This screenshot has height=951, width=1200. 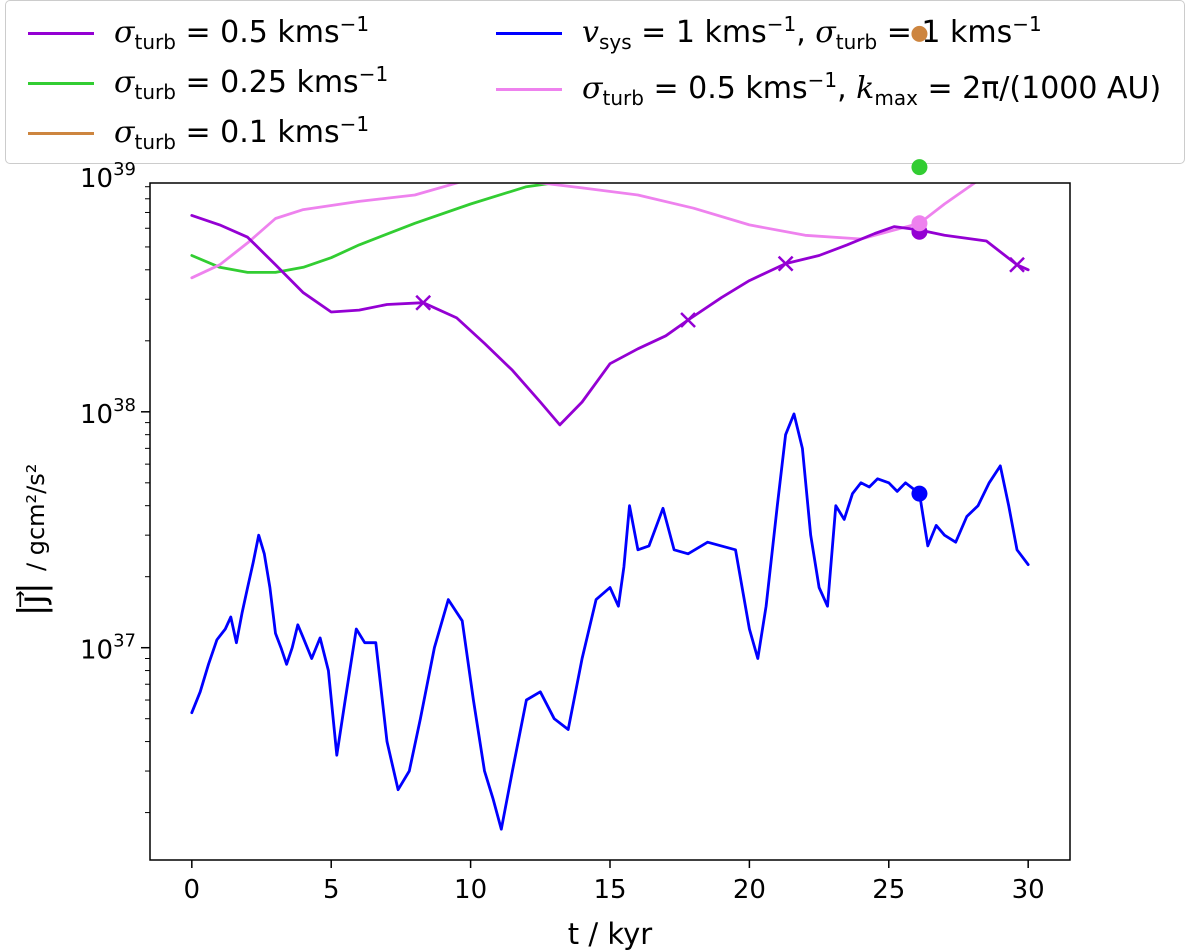 I want to click on x-tick-label: 0, so click(x=192, y=890).